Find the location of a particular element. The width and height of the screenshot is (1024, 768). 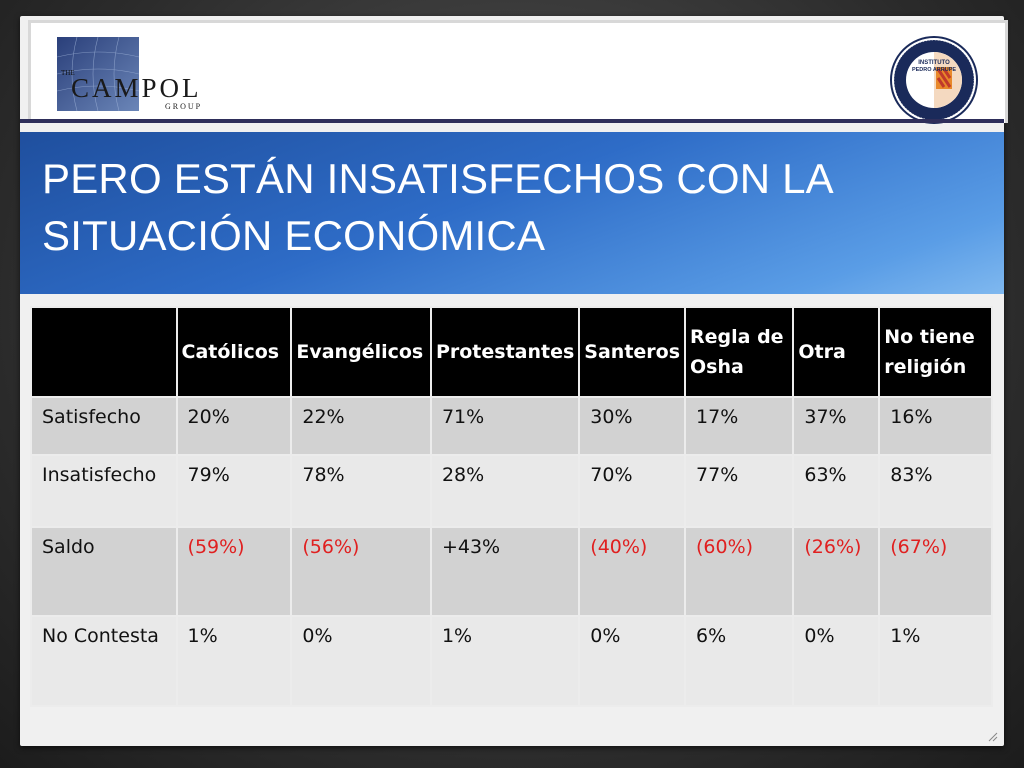

table-cell: 83% is located at coordinates (935, 491).